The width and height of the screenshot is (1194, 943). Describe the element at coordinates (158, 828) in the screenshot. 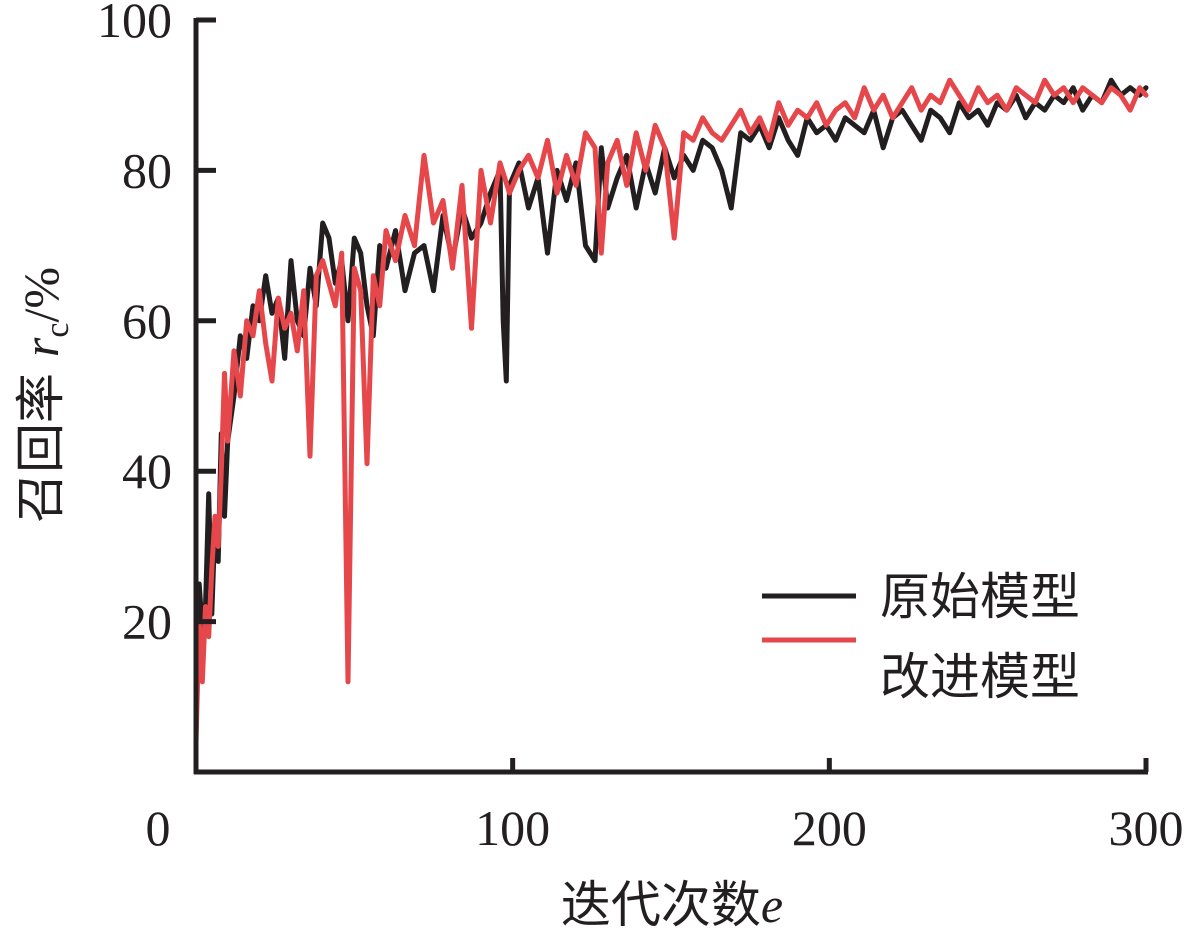

I see `x-tick-label: 0` at that location.